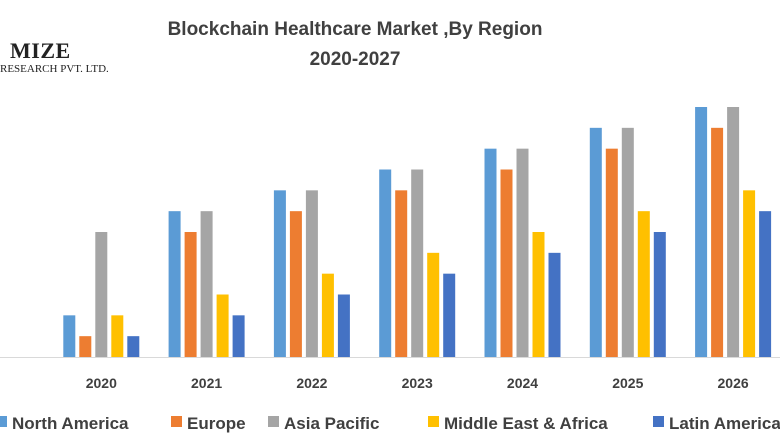 This screenshot has height=440, width=780. What do you see at coordinates (206, 284) in the screenshot?
I see `bar-asia-pacific-2021` at bounding box center [206, 284].